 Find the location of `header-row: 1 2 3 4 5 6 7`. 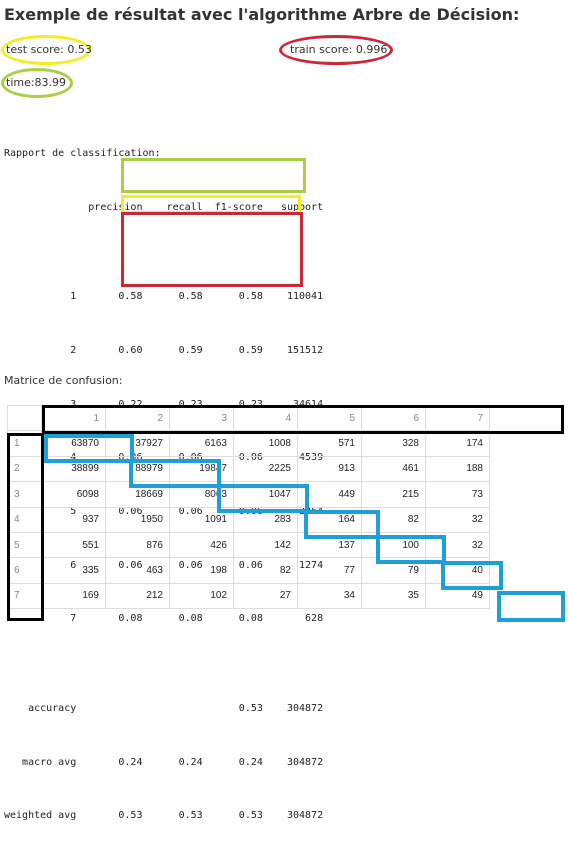

header-row: 1 2 3 4 5 6 7 is located at coordinates (248, 418).